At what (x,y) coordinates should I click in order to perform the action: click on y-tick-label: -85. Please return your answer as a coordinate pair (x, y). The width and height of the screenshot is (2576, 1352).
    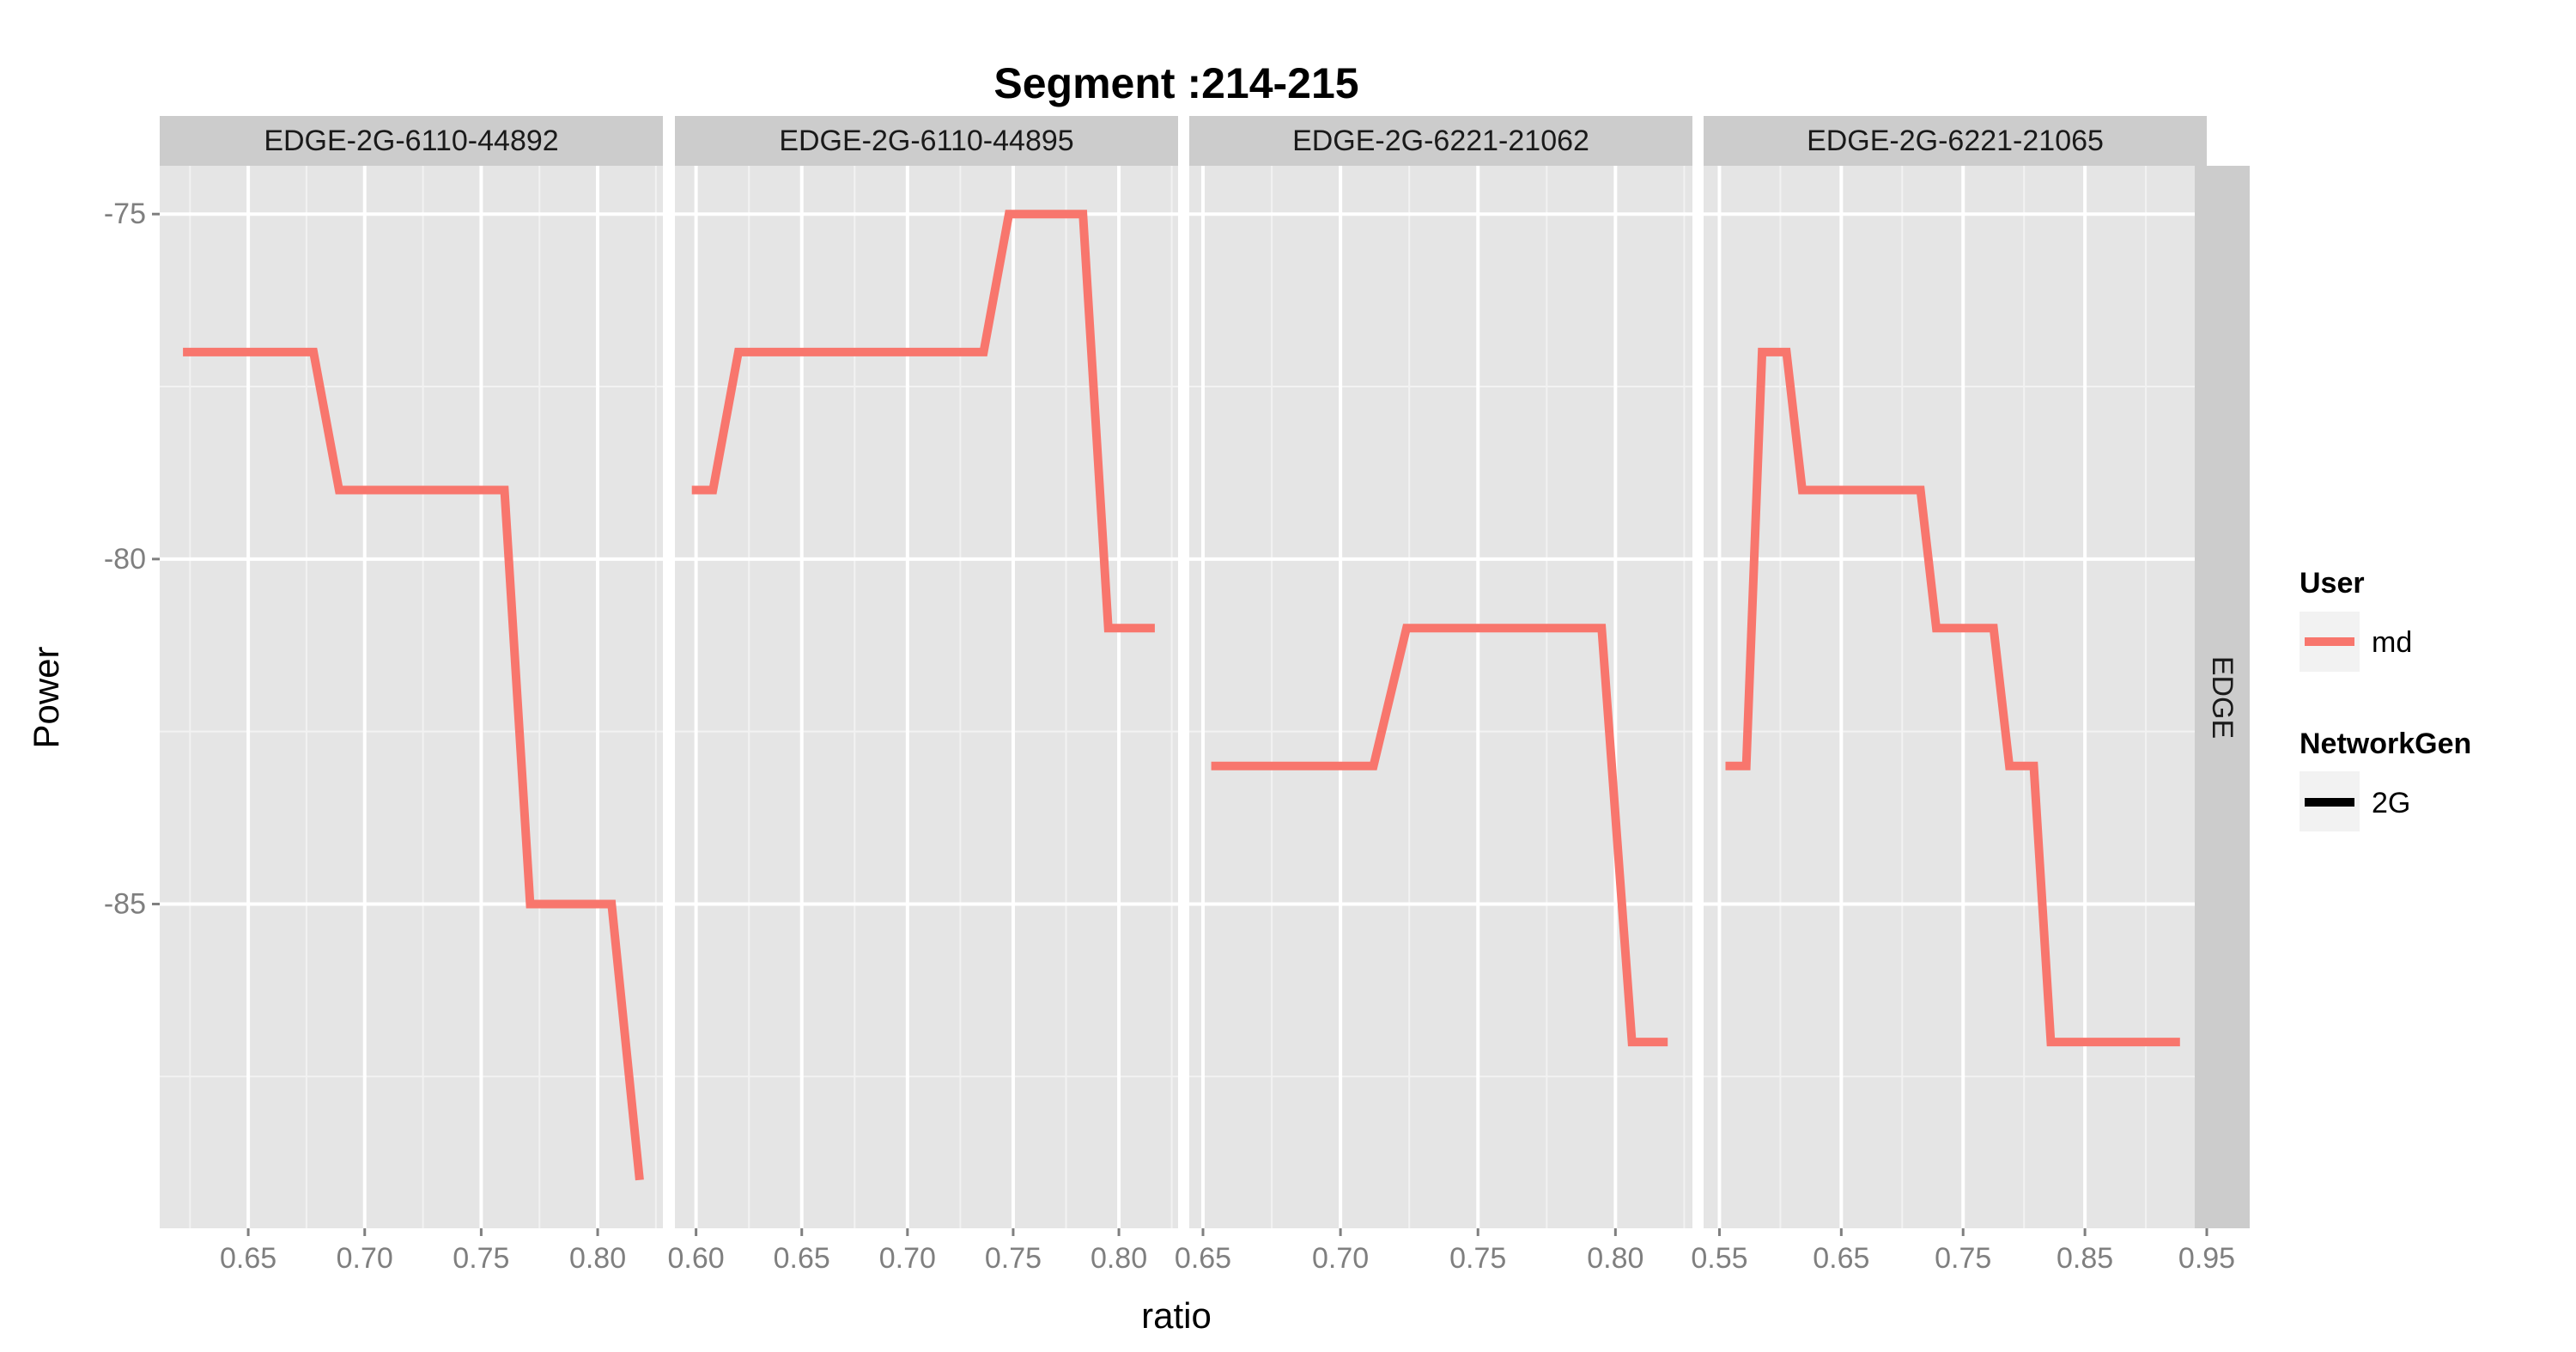
    Looking at the image, I should click on (125, 903).